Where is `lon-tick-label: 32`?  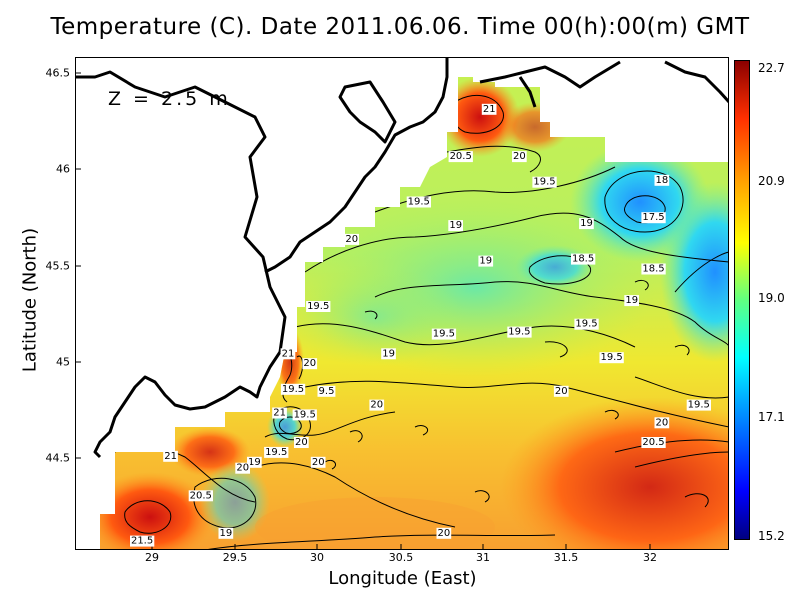 lon-tick-label: 32 is located at coordinates (650, 557).